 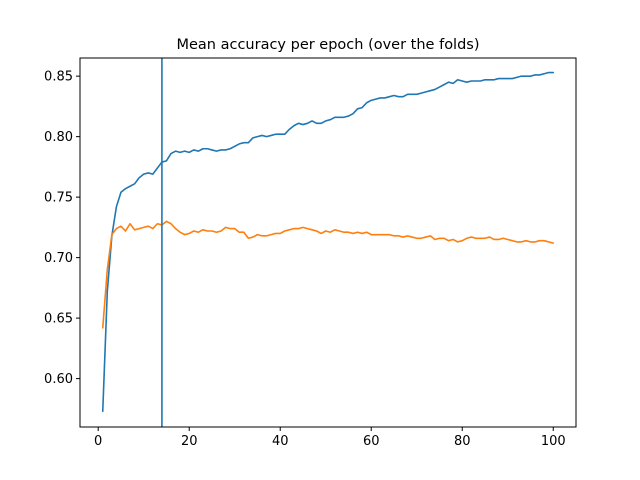 I want to click on y-tick-label: 0.85, so click(x=58, y=77).